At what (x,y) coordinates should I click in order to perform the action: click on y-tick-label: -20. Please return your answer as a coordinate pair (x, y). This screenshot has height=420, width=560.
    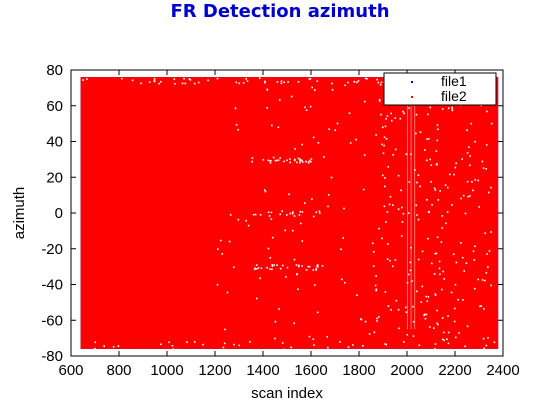
    Looking at the image, I should click on (52, 249).